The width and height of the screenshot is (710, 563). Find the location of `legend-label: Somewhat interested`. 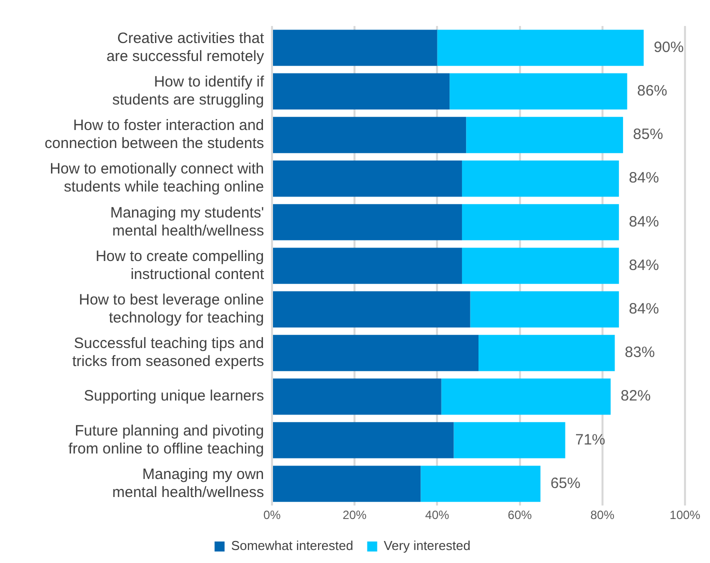

legend-label: Somewhat interested is located at coordinates (292, 546).